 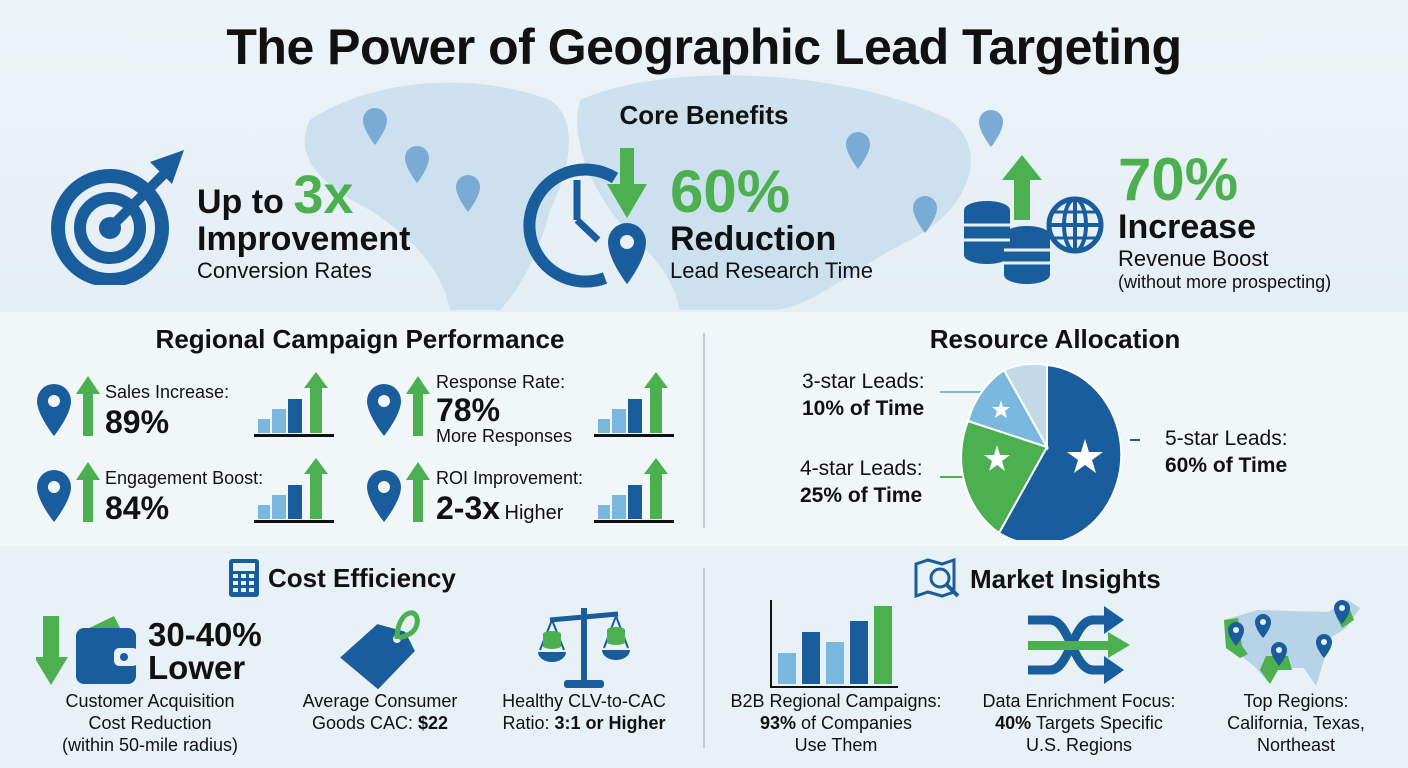 What do you see at coordinates (861, 482) in the screenshot?
I see `label-4-star: 4-star Leads: 25% of Time` at bounding box center [861, 482].